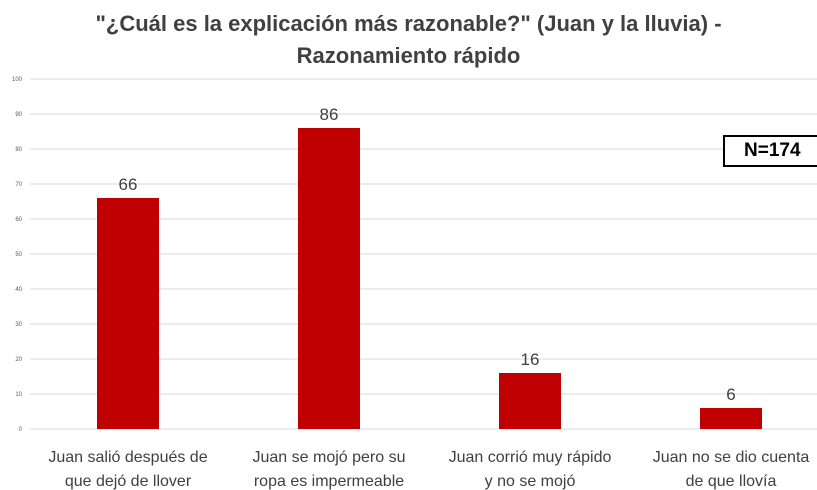  What do you see at coordinates (18, 150) in the screenshot?
I see `y-tick-label: 80` at bounding box center [18, 150].